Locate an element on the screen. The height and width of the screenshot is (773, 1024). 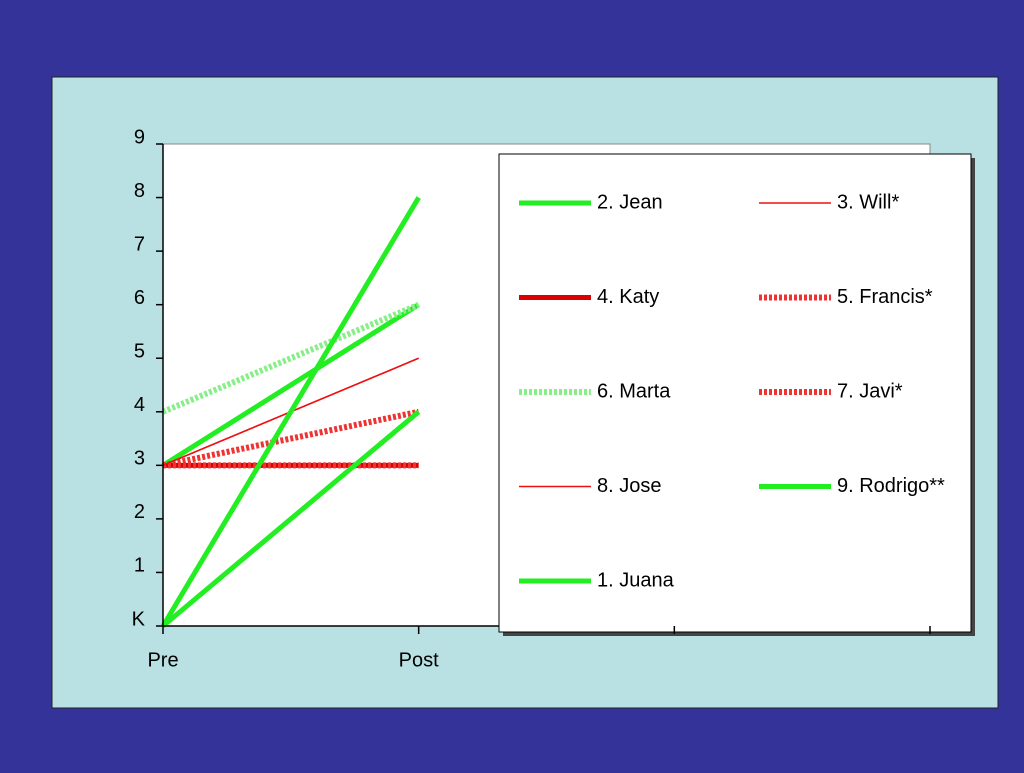
y-tick-label: K is located at coordinates (139, 619).